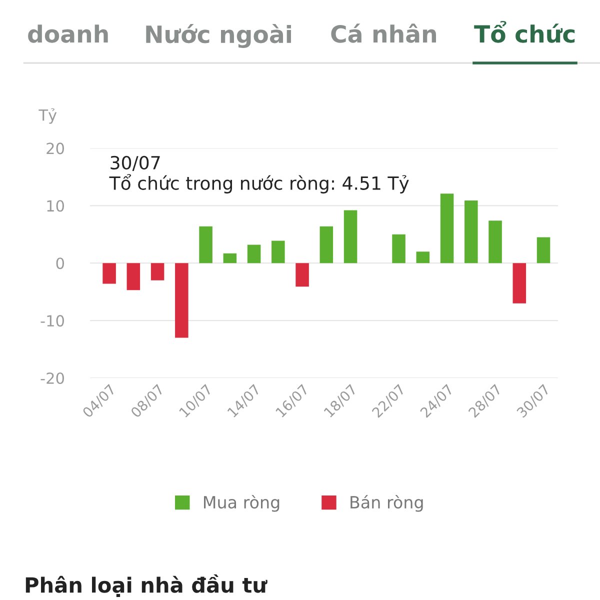  Describe the element at coordinates (68, 33) in the screenshot. I see `text: doanh` at that location.